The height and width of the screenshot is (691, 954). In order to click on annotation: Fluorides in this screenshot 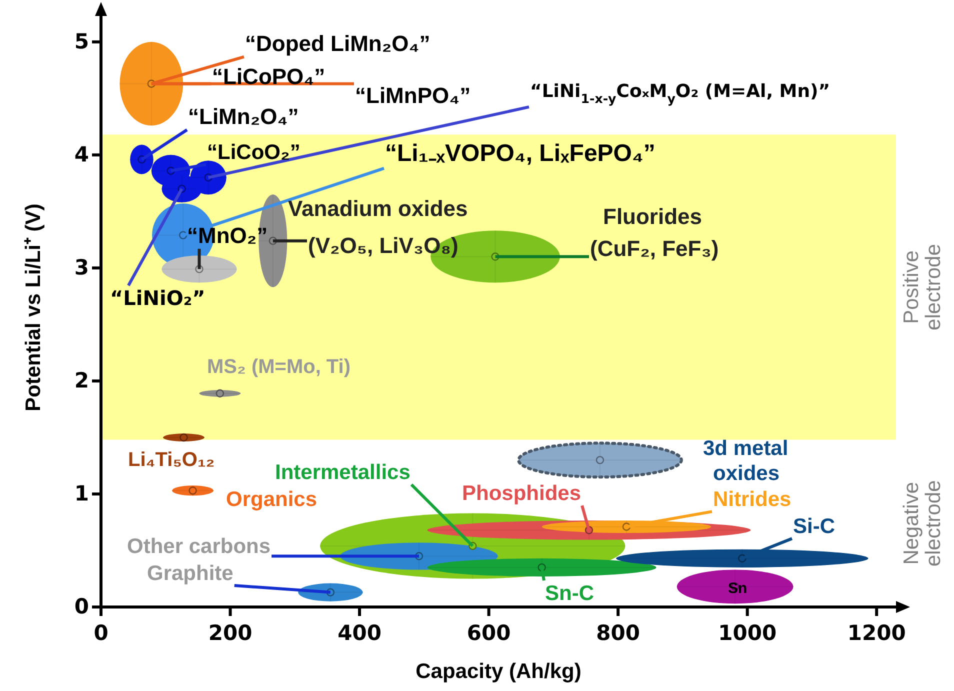, I will do `click(652, 216)`.